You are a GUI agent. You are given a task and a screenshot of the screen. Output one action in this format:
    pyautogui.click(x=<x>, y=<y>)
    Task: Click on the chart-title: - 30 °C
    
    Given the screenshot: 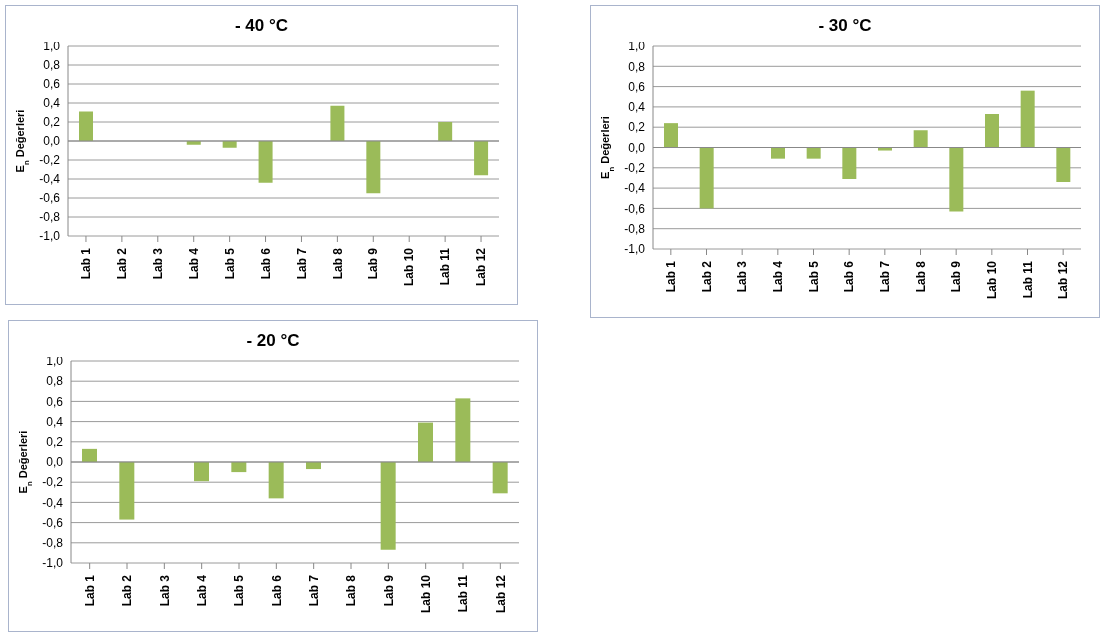 What is the action you would take?
    pyautogui.click(x=845, y=25)
    